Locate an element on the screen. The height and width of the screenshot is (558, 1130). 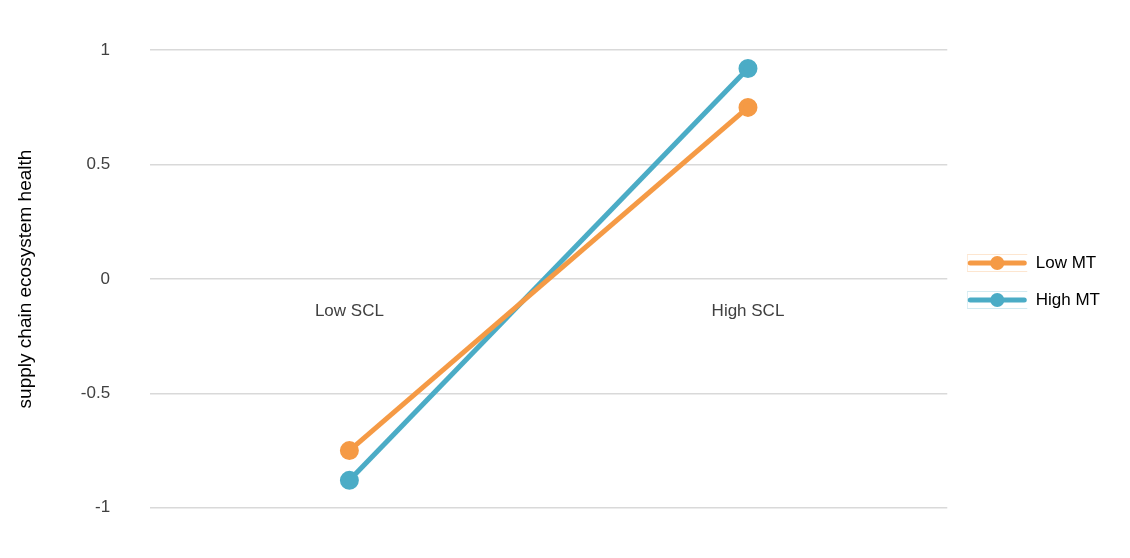
x-tick-label: Low SCL is located at coordinates (349, 310).